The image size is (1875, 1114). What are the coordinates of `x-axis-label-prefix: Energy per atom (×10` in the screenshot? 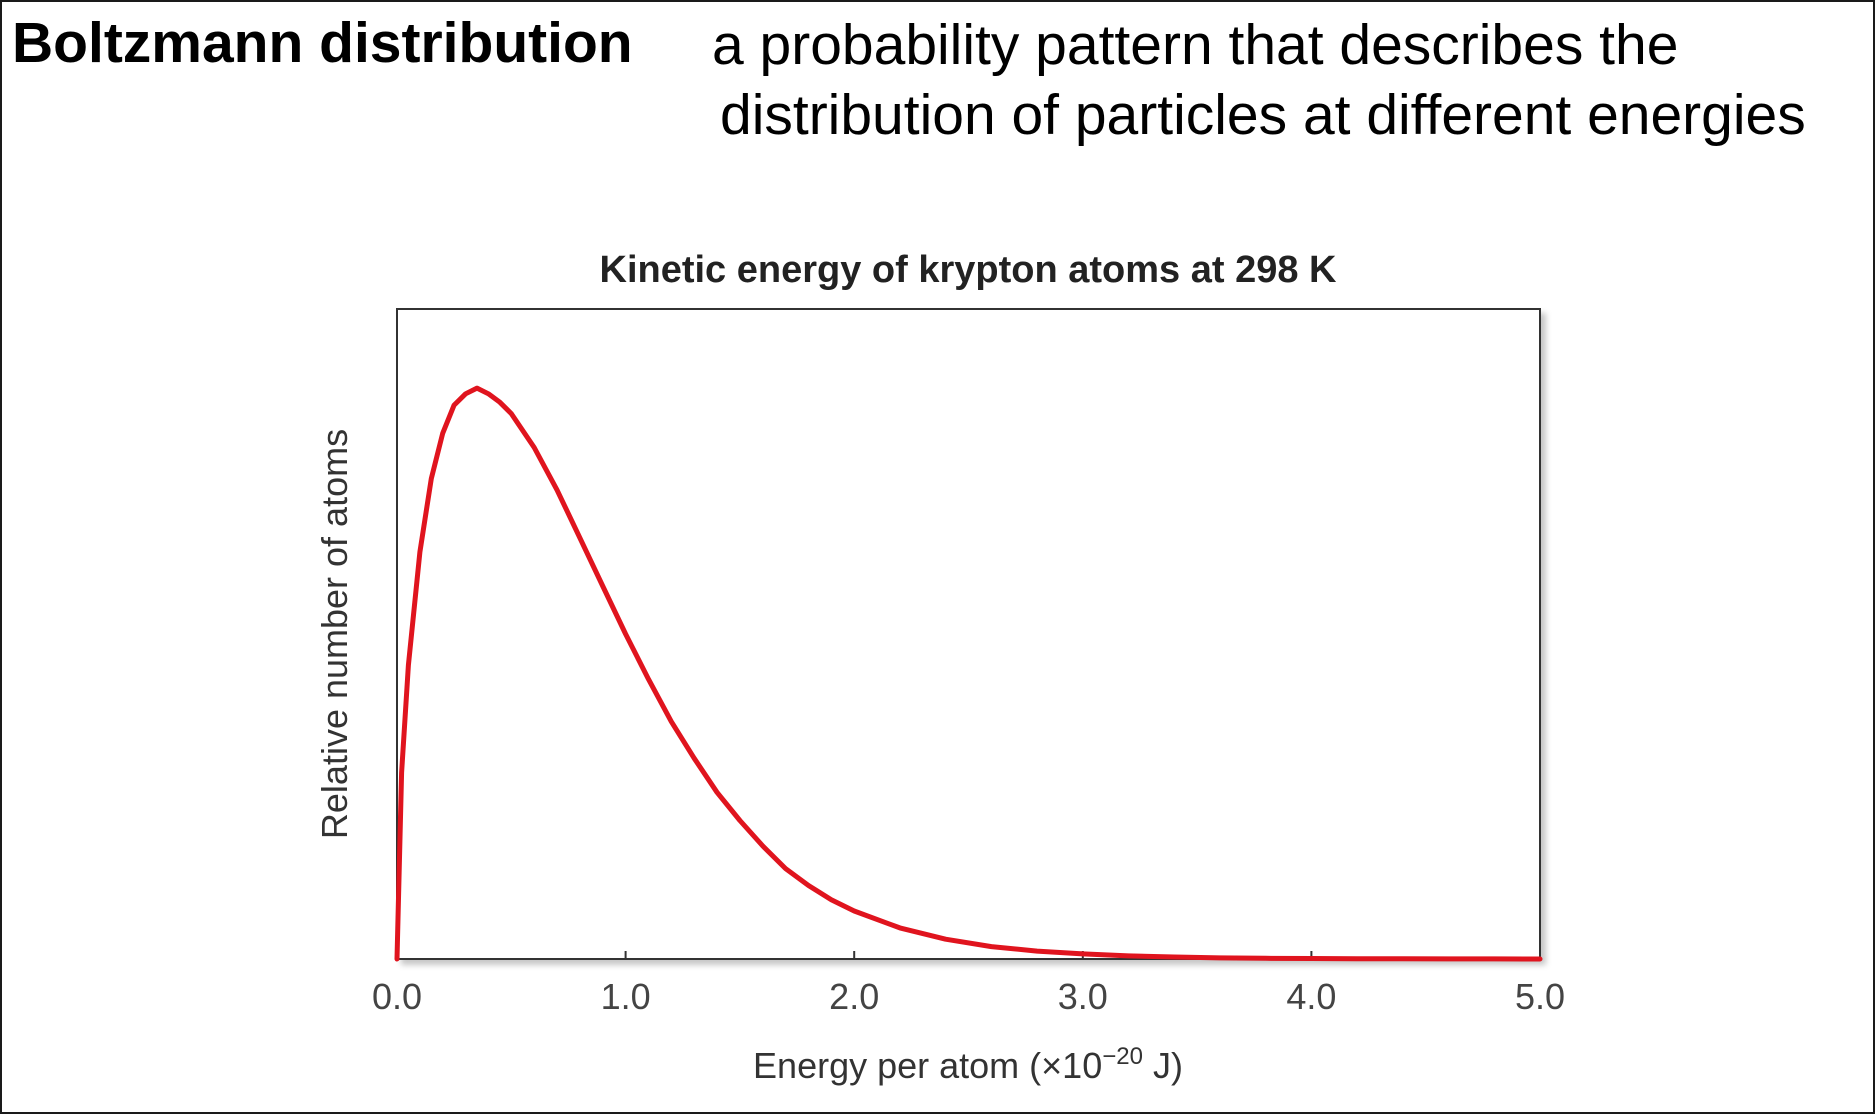 It's located at (927, 1065).